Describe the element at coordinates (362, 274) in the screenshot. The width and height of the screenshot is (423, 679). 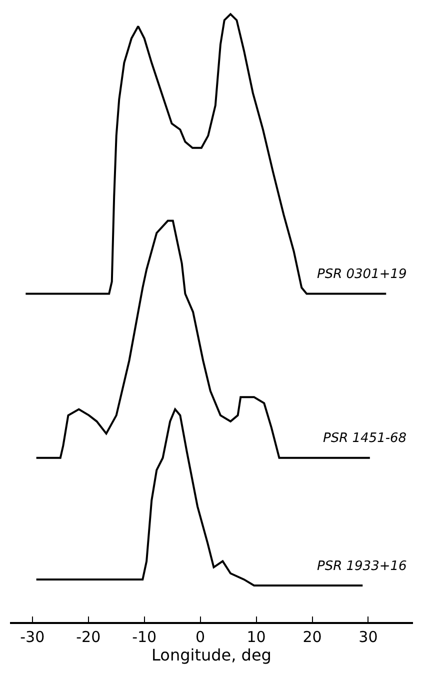
I see `series-label: PSR 0301+19` at that location.